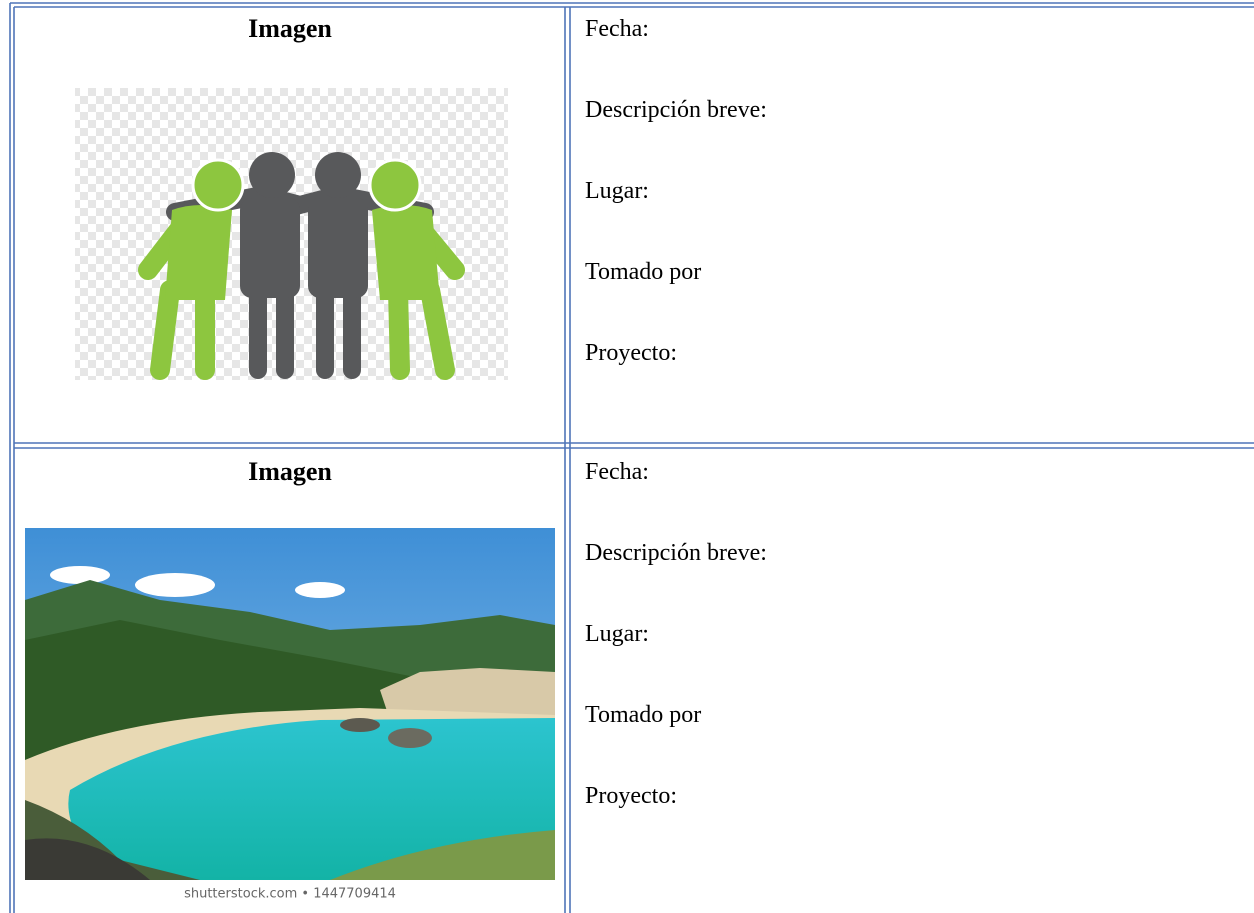 The image size is (1254, 913). I want to click on image-caption: shutterstock.com • 1447709414, so click(290, 894).